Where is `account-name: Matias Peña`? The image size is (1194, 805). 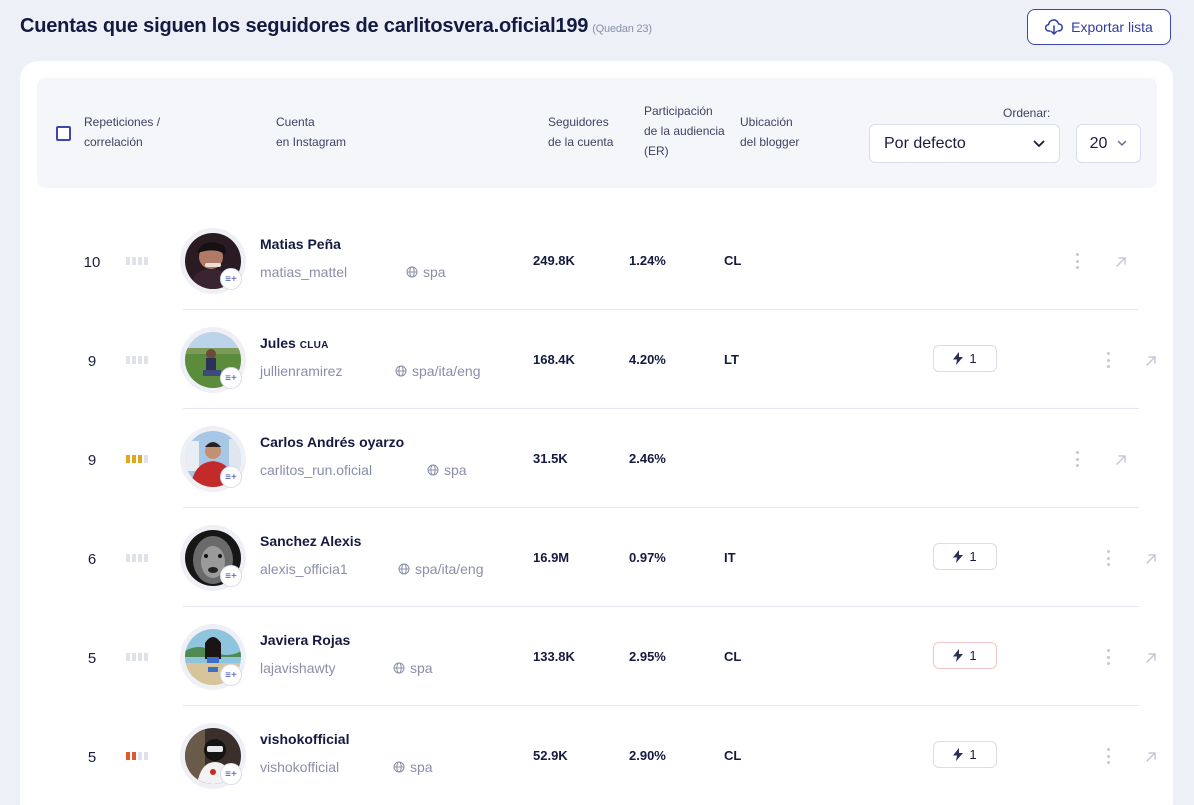
account-name: Matias Peña is located at coordinates (300, 244).